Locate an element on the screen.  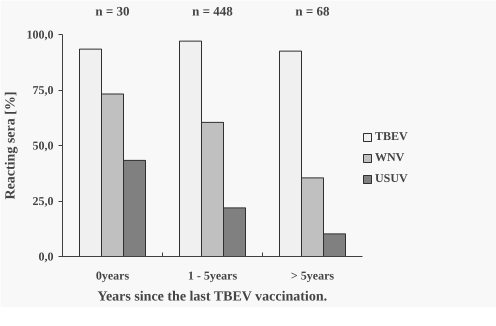
legend-label: USUV is located at coordinates (391, 178).